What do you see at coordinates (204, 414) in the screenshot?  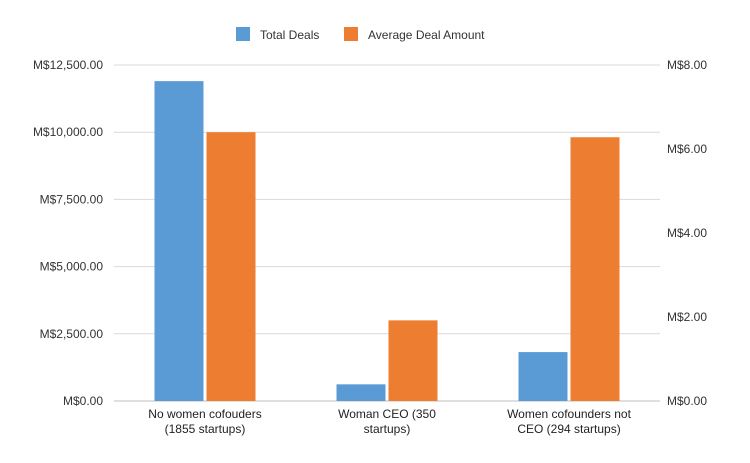 I see `category-label: No women cofouders` at bounding box center [204, 414].